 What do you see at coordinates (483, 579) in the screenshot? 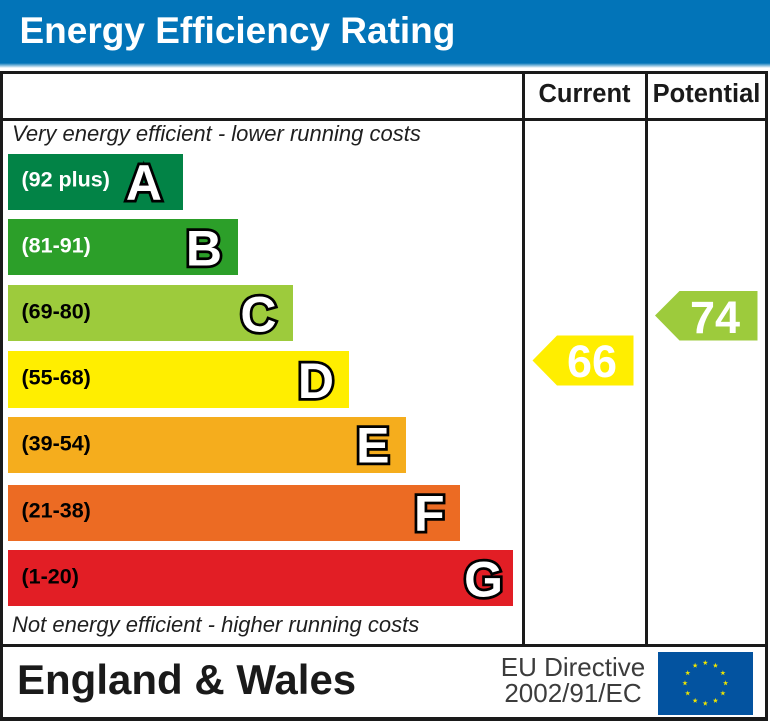
I see `svg-text: G` at bounding box center [483, 579].